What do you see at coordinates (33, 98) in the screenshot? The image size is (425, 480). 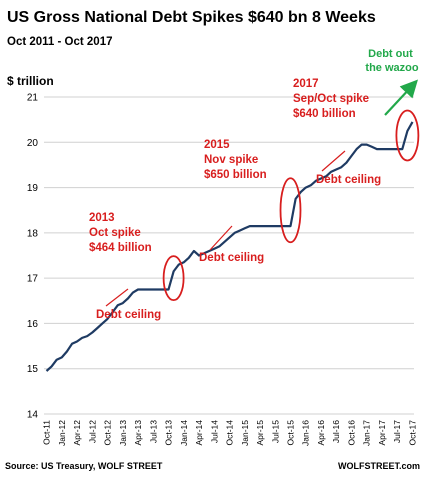 I see `y-tick-label: 21` at bounding box center [33, 98].